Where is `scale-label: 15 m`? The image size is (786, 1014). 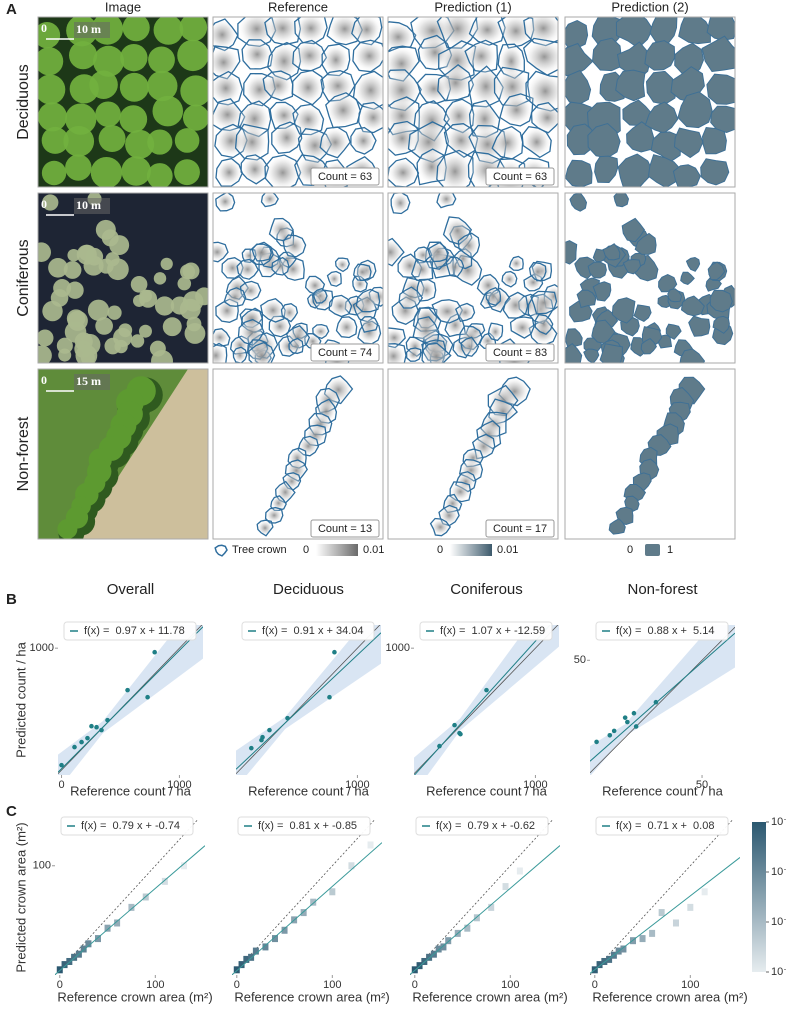 scale-label: 15 m is located at coordinates (88, 381).